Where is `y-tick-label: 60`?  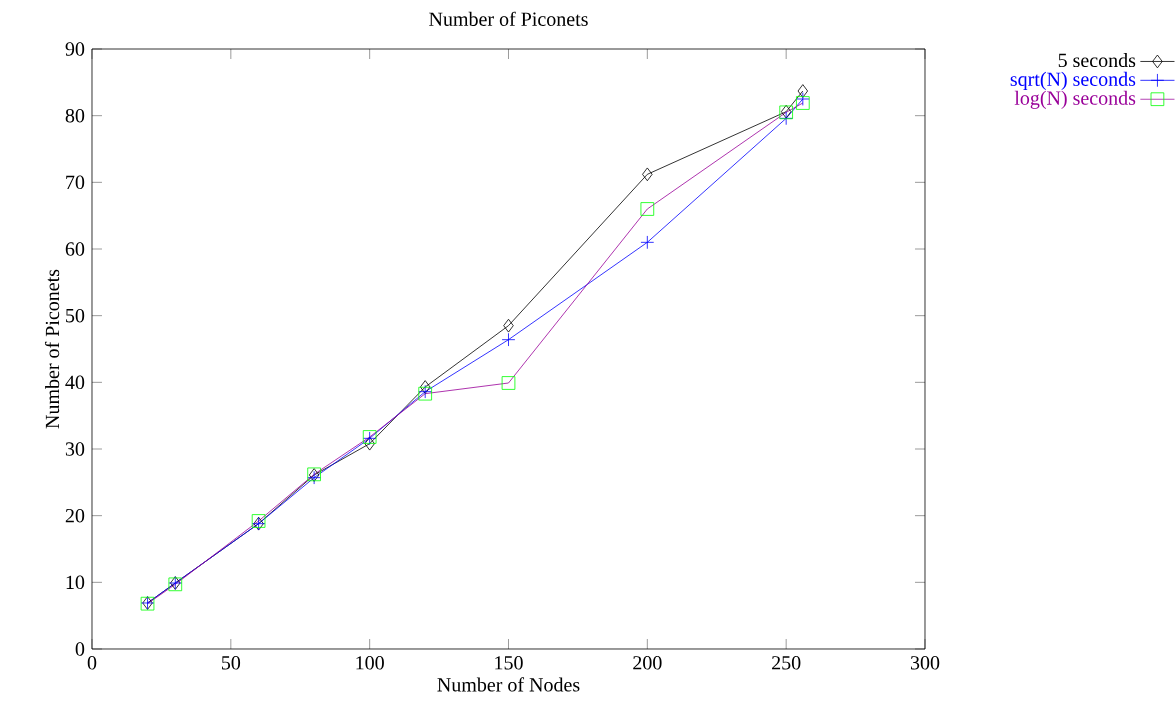
y-tick-label: 60 is located at coordinates (75, 249).